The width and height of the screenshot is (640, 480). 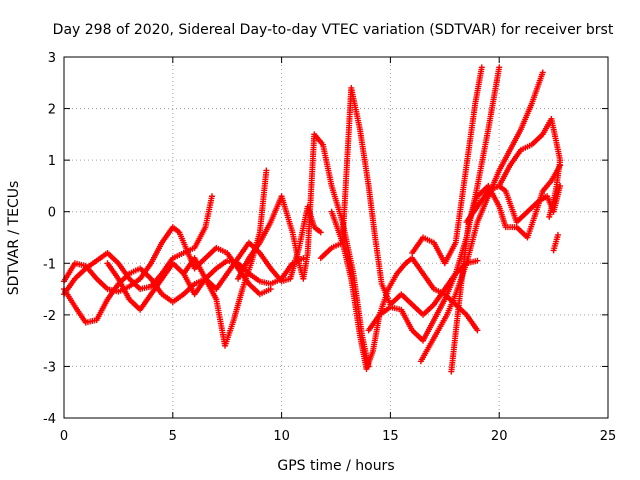 I want to click on y-axis-label: SDTVAR / TECUs, so click(x=14, y=238).